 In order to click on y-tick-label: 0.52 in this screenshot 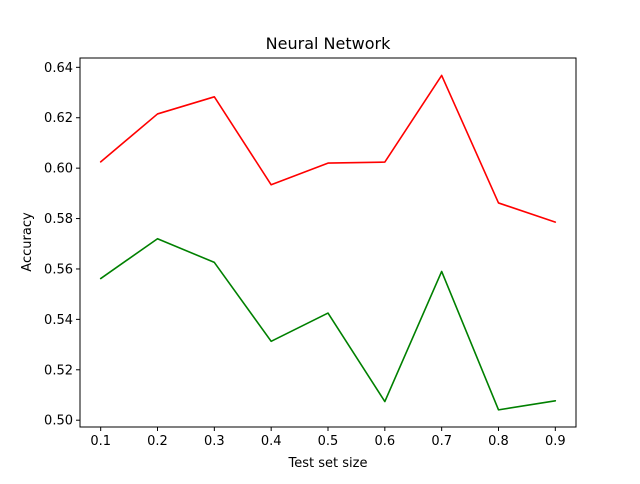, I will do `click(58, 370)`.